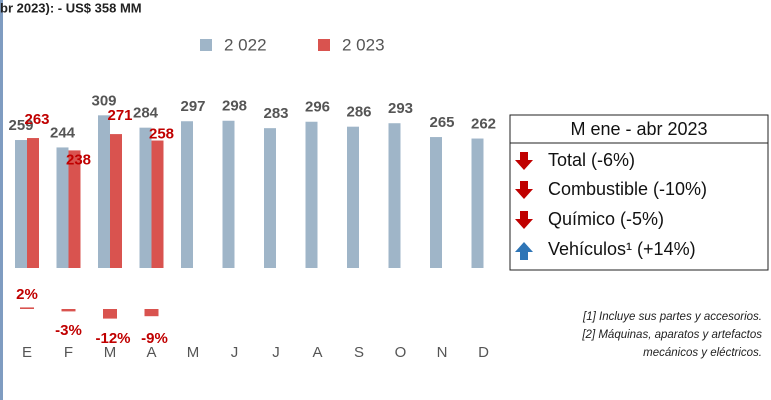 This screenshot has width=771, height=400. What do you see at coordinates (71, 7) in the screenshot?
I see `chart-title: br 2023): - US$ 358 MM` at bounding box center [71, 7].